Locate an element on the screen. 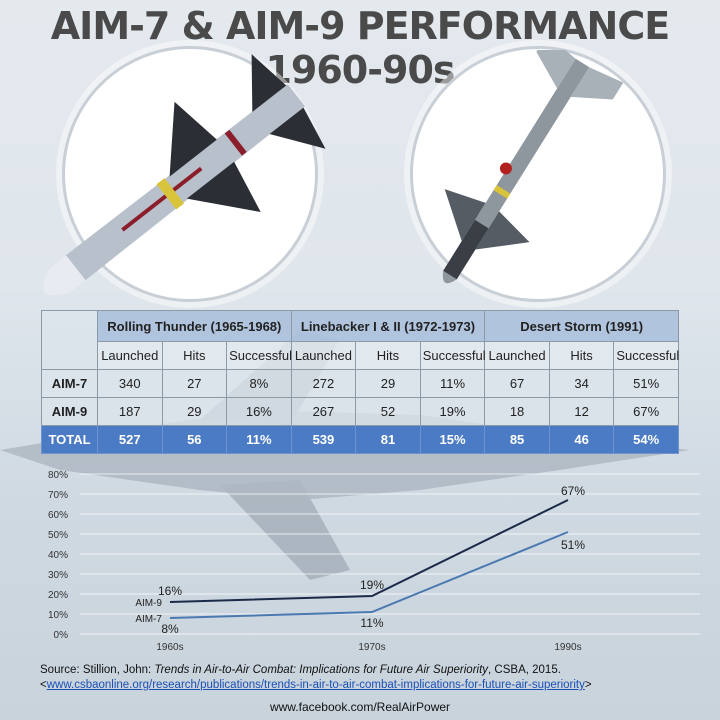  x-tick-label: 1970s is located at coordinates (371, 647).